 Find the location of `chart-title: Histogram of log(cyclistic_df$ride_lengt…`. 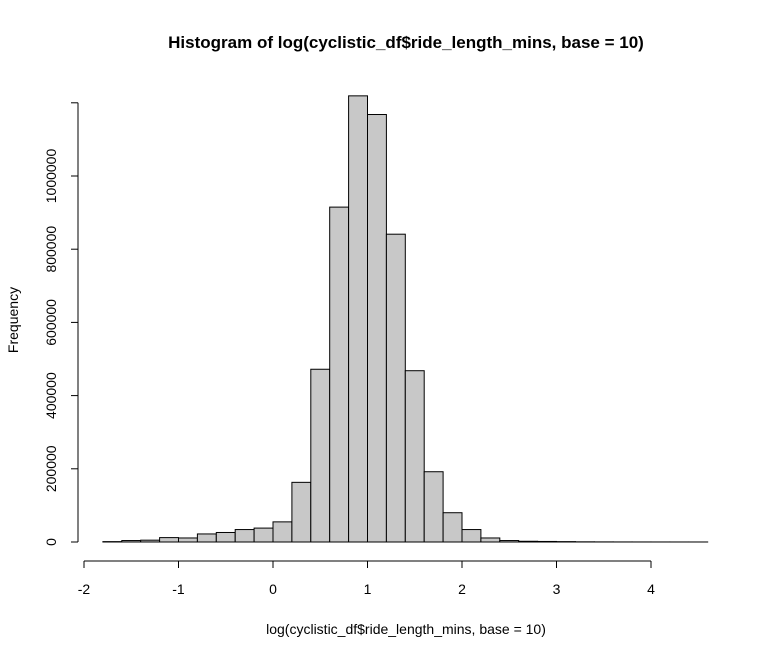

chart-title: Histogram of log(cyclistic_df$ride_lengt… is located at coordinates (406, 42).